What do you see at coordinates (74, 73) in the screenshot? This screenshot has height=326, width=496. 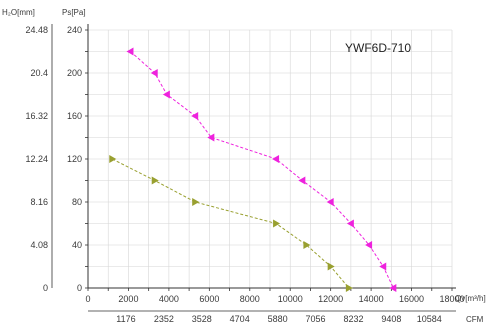 I see `y-tick-label: 200` at bounding box center [74, 73].